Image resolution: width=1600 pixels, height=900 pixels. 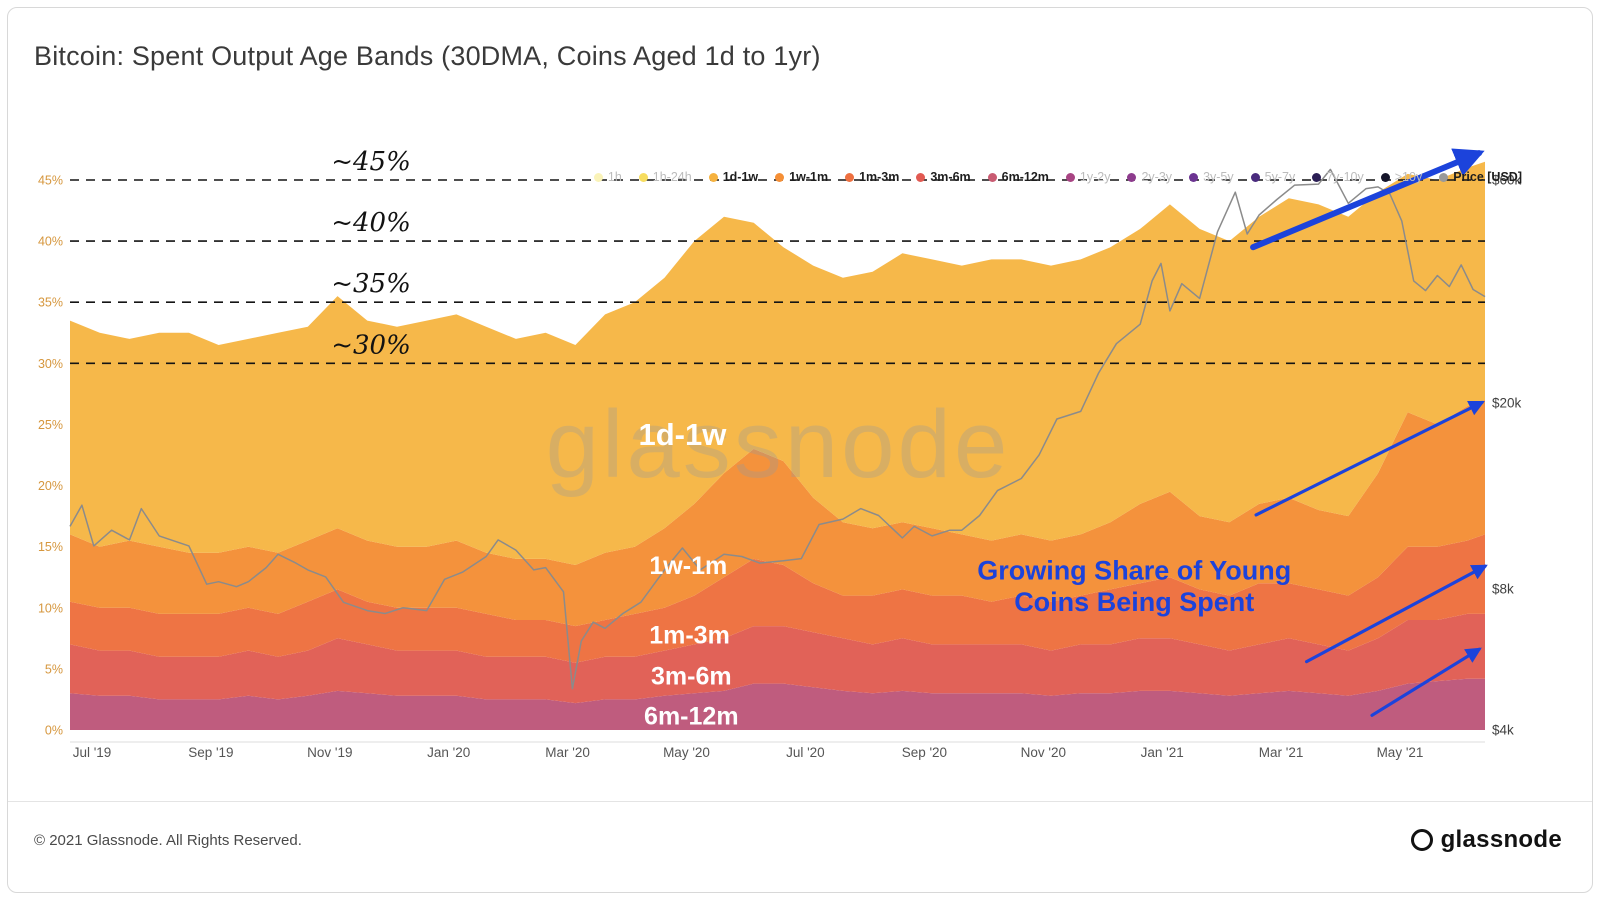 I want to click on legend-label: 5y-7y, so click(x=1280, y=177).